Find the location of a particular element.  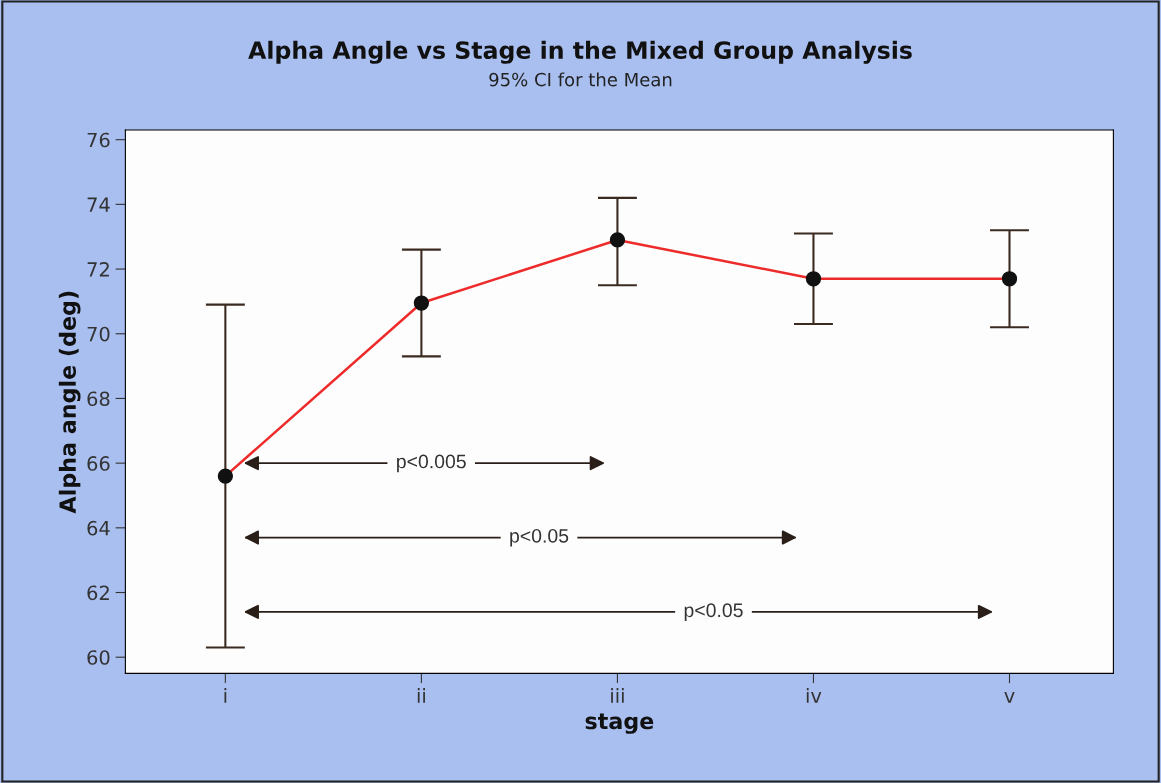

y-tick-label: 68 is located at coordinates (98, 399).